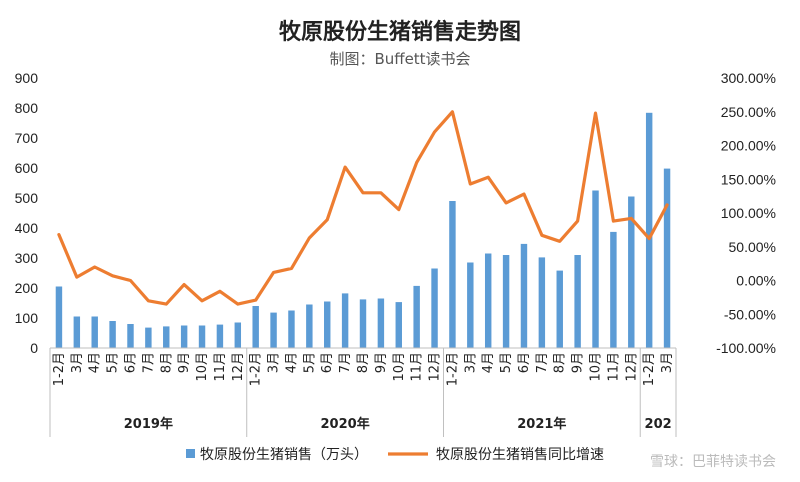  Describe the element at coordinates (746, 348) in the screenshot. I see `y-right-tick-label: -100.00%` at that location.